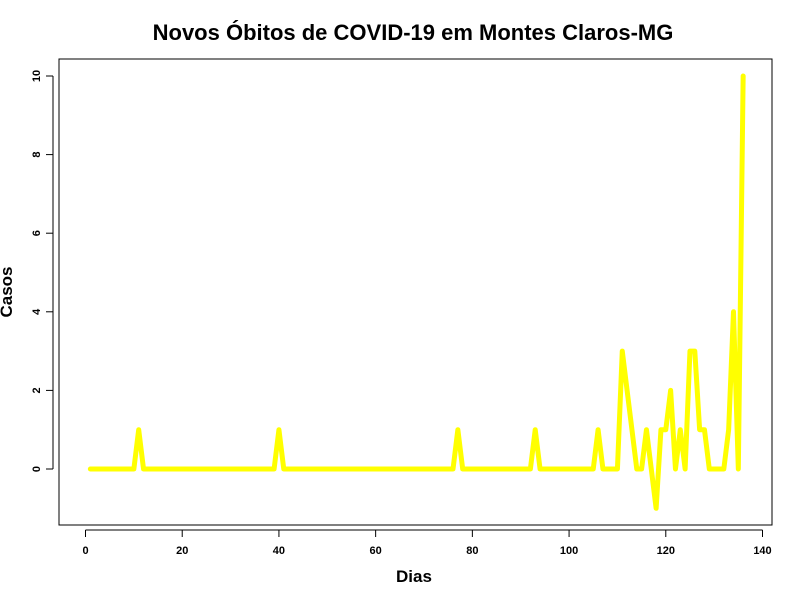  What do you see at coordinates (85, 551) in the screenshot?
I see `x-tick-label: 0` at bounding box center [85, 551].